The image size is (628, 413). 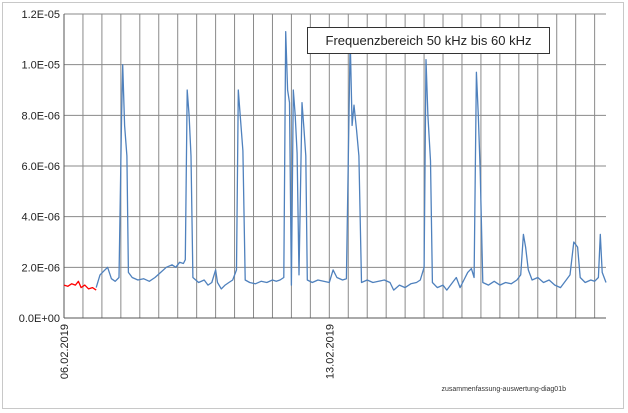 I want to click on series-line, so click(x=80, y=285).